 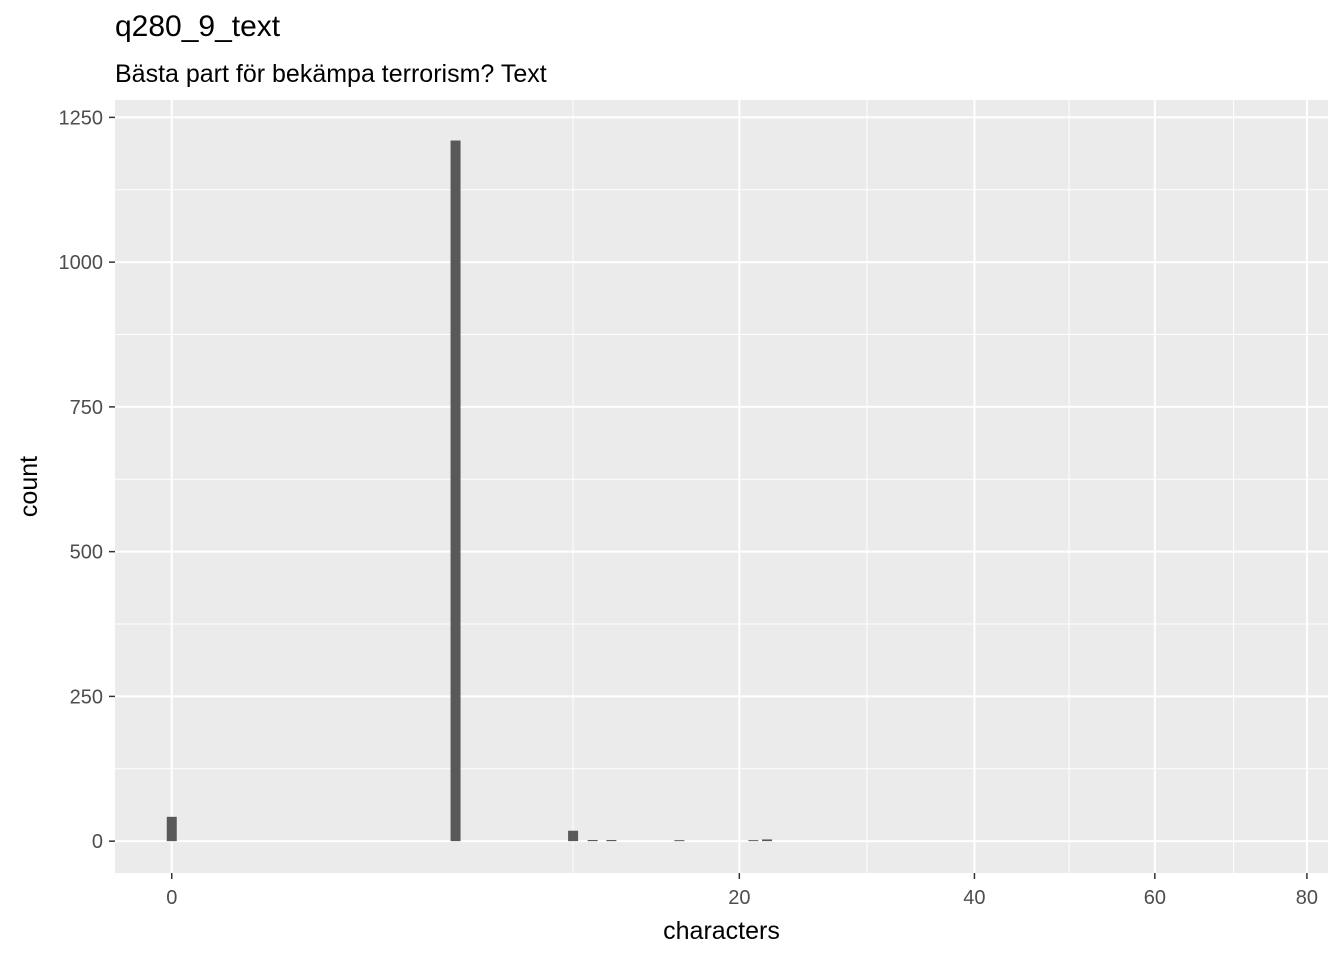 What do you see at coordinates (29, 486) in the screenshot?
I see `y-axis-title: count` at bounding box center [29, 486].